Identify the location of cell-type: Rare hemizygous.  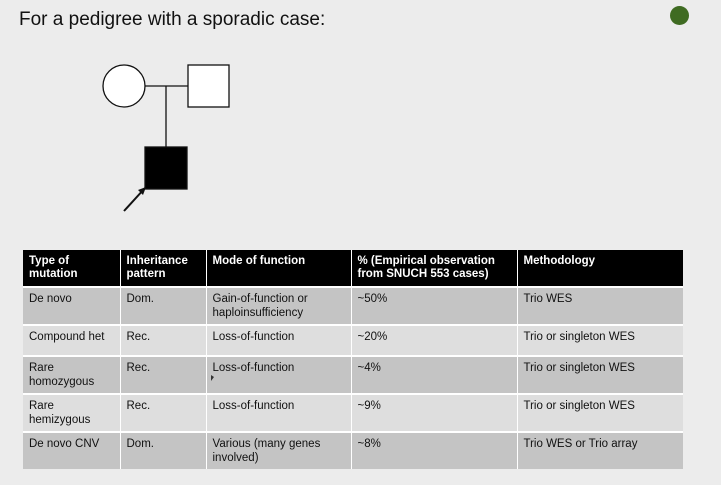
(72, 412).